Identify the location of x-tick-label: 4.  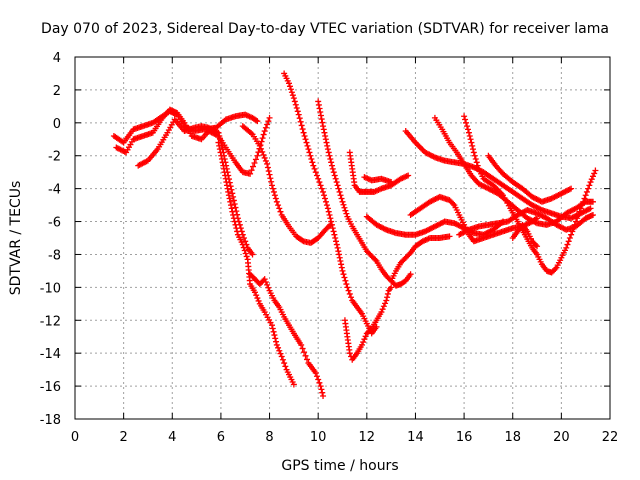
(172, 437).